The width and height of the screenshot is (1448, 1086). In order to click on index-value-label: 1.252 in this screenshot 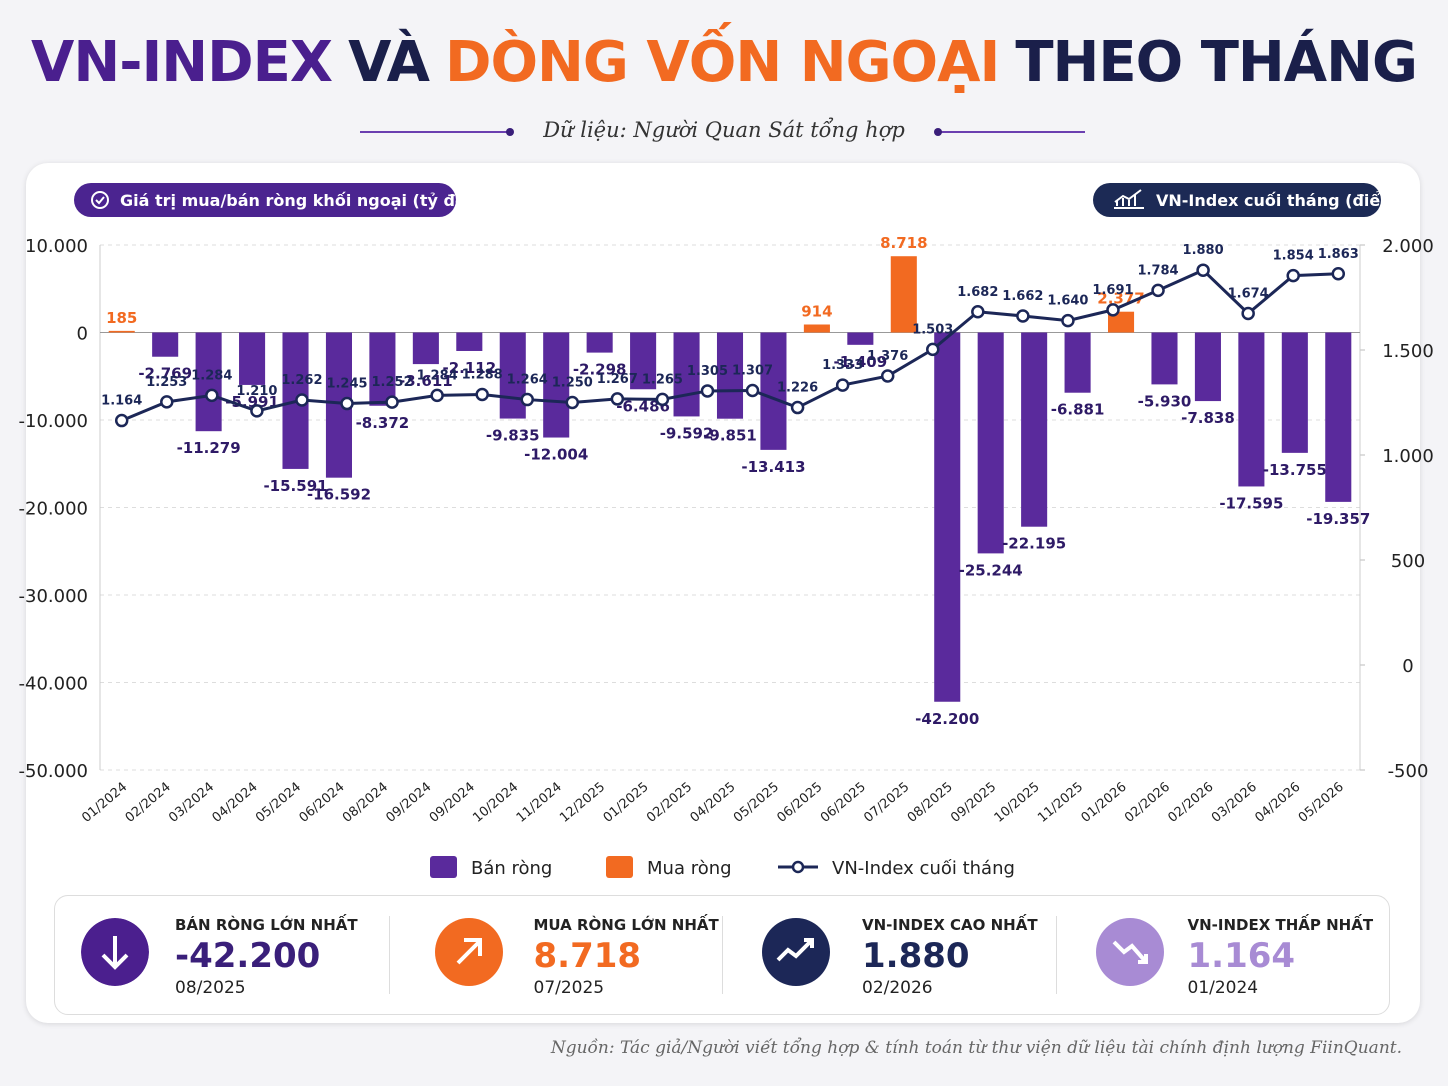, I will do `click(392, 382)`.